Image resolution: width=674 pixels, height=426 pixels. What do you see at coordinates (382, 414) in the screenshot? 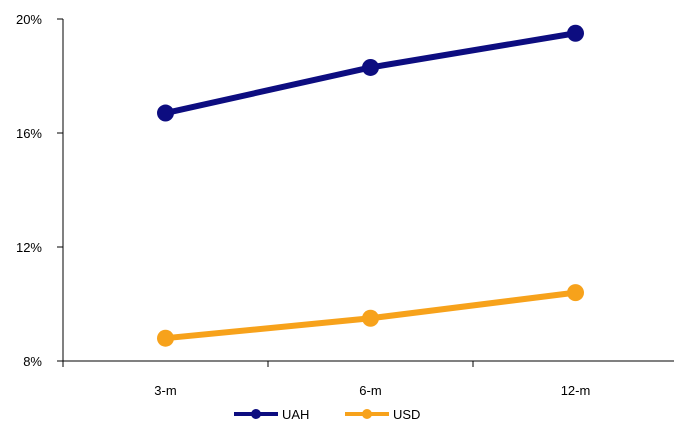
I see `legend-item: USD` at bounding box center [382, 414].